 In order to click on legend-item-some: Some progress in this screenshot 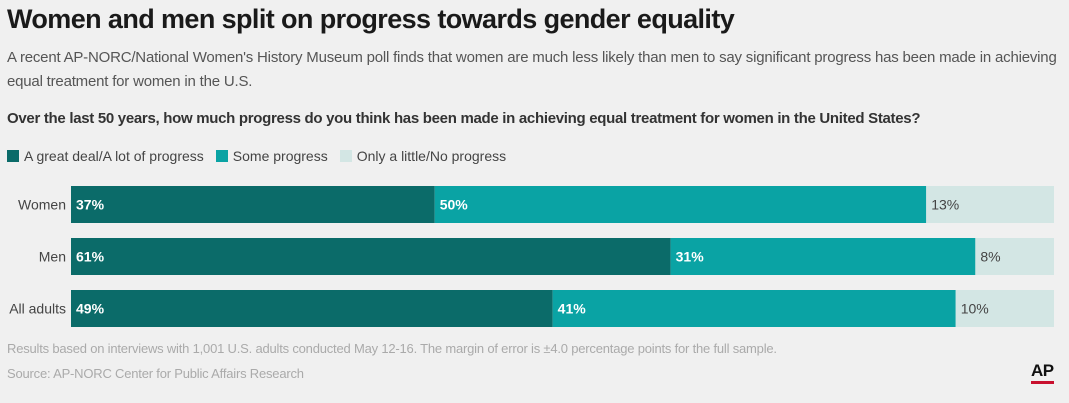, I will do `click(271, 156)`.